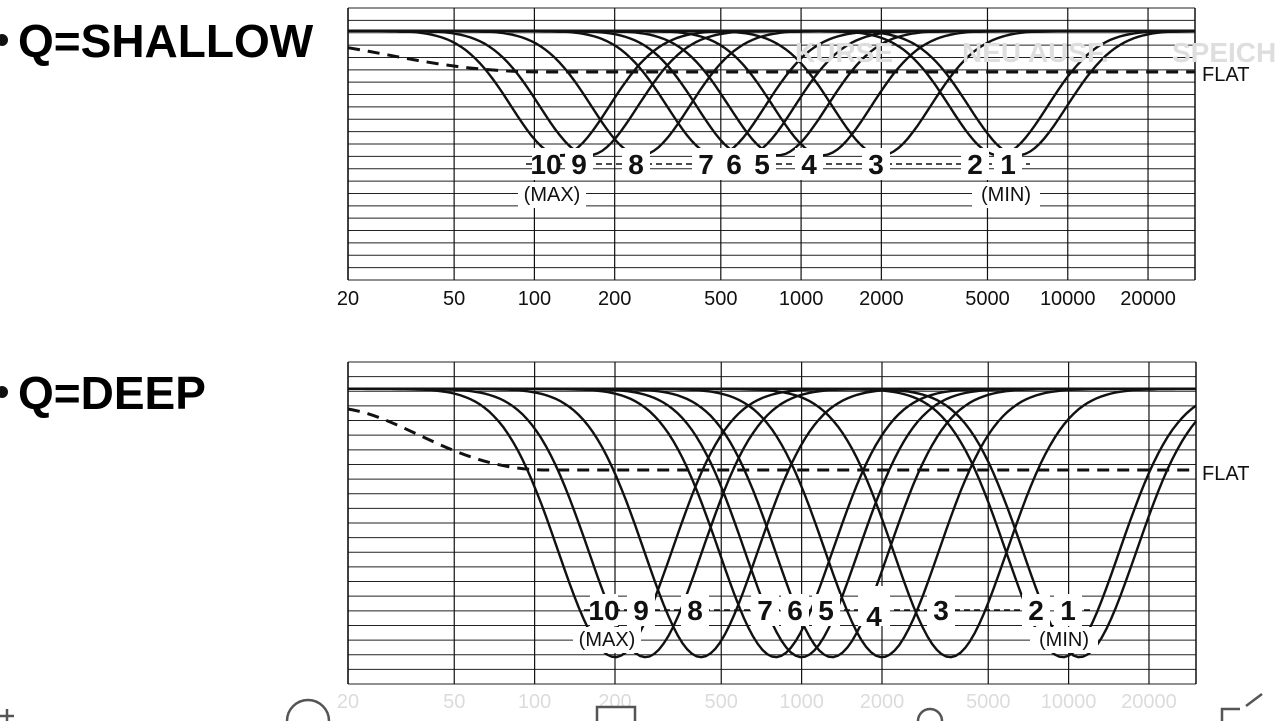 This screenshot has height=721, width=1280. What do you see at coordinates (1035, 52) in the screenshot?
I see `overlay-text: NEU AUSF.` at bounding box center [1035, 52].